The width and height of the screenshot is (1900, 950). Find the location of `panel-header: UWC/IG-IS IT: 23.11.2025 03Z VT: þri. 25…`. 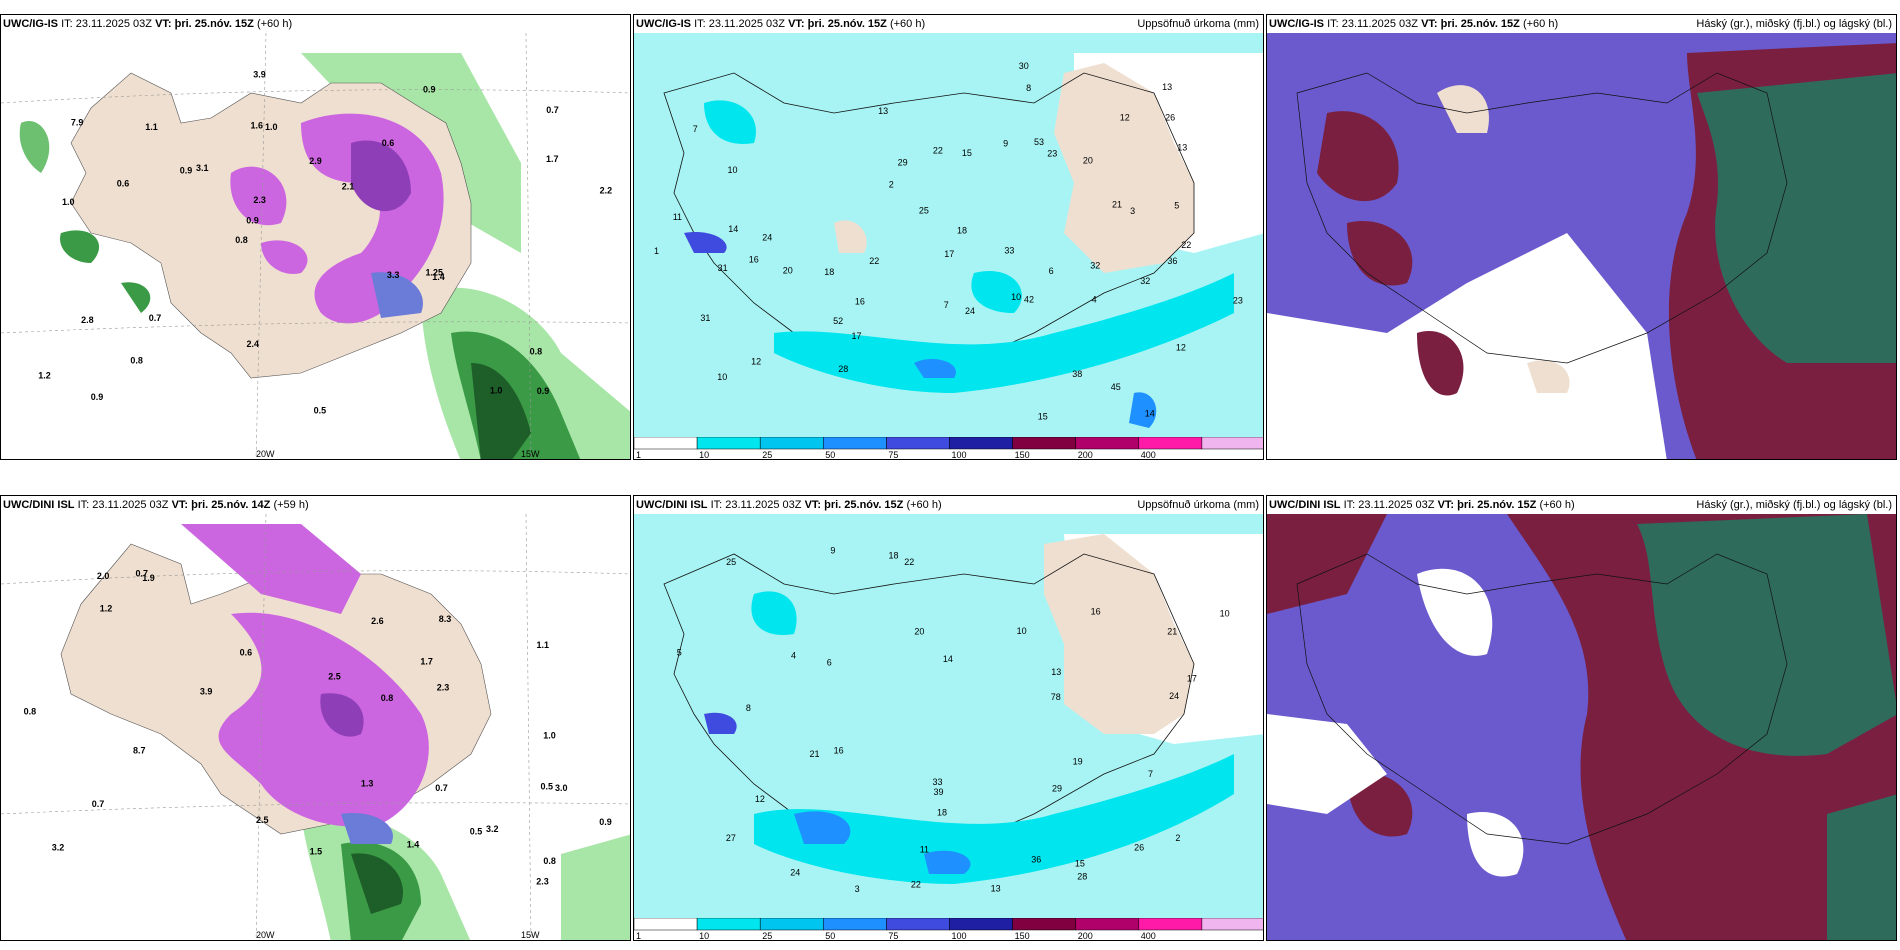

panel-header: UWC/IG-IS IT: 23.11.2025 03Z VT: þri. 25… is located at coordinates (315, 24).